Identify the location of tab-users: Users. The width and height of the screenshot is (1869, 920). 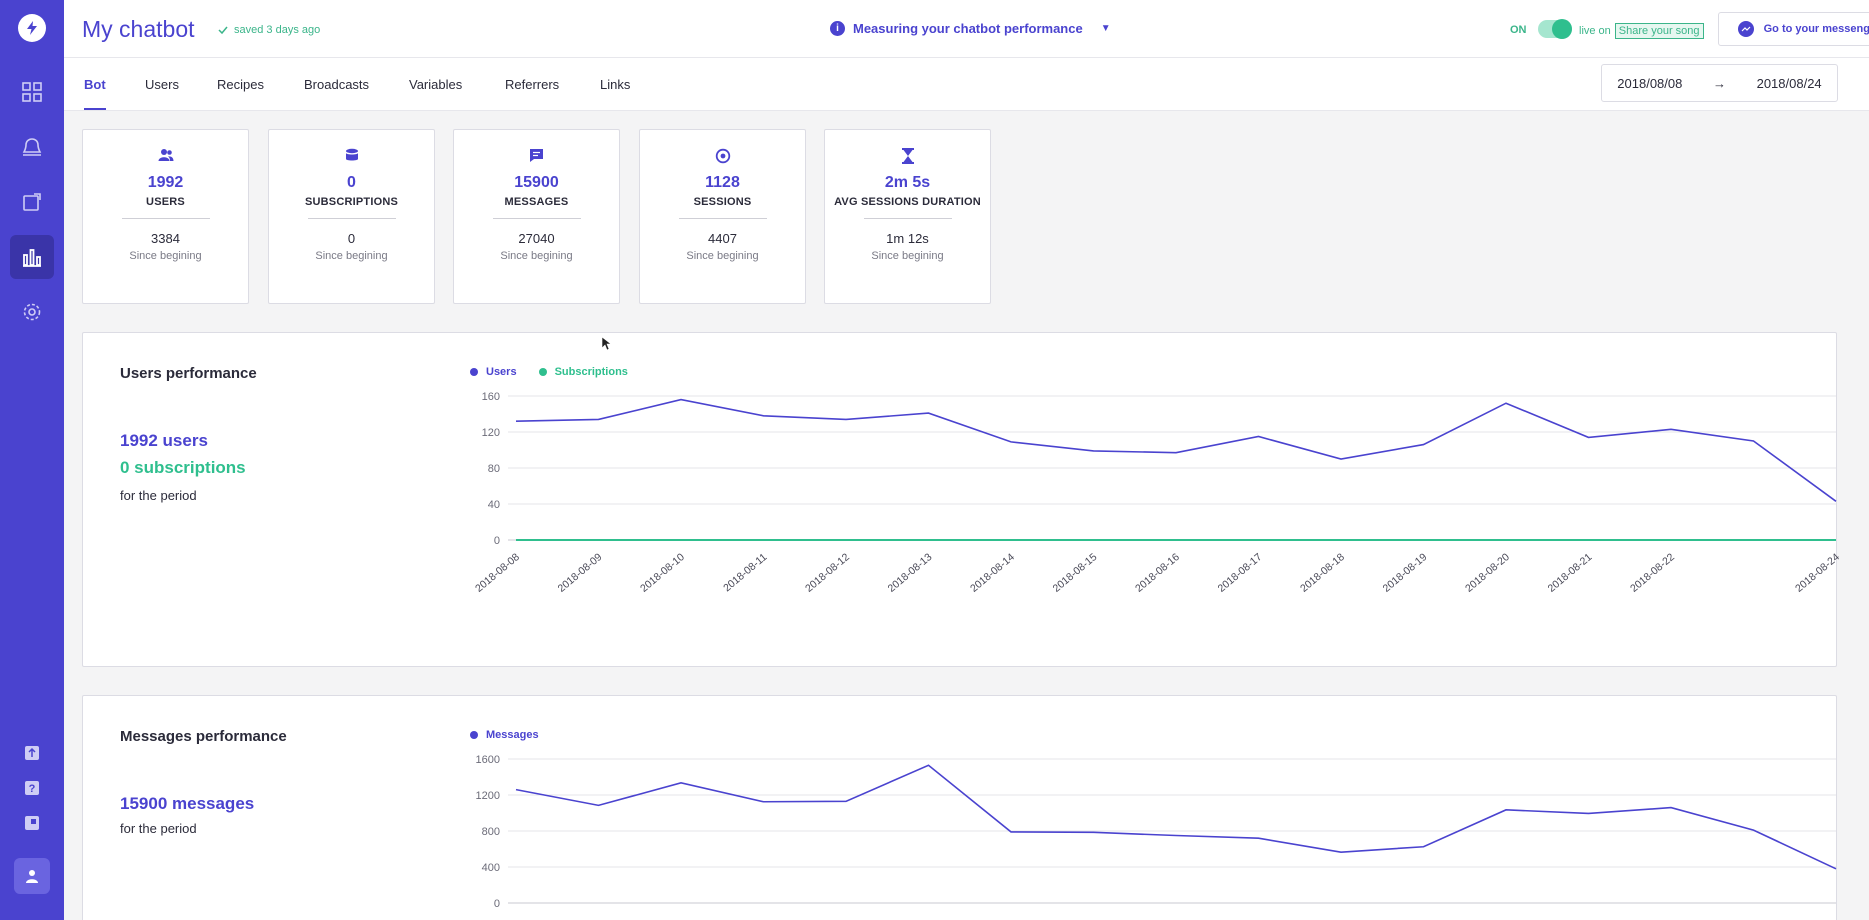
(162, 84).